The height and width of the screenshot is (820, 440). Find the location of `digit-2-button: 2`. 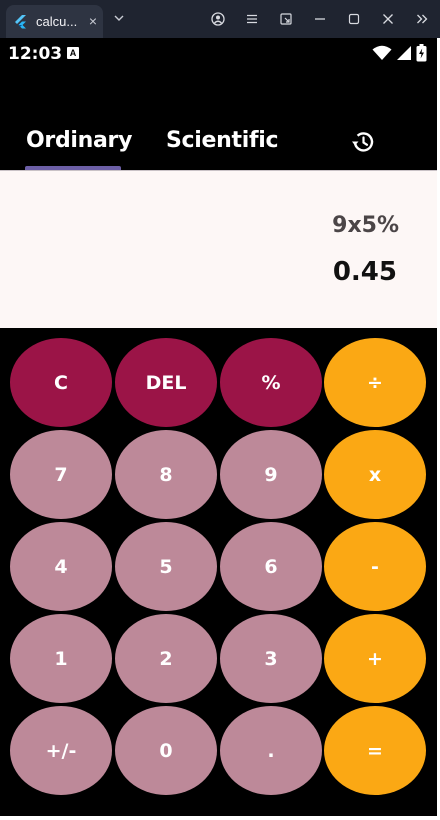

digit-2-button: 2 is located at coordinates (166, 658).